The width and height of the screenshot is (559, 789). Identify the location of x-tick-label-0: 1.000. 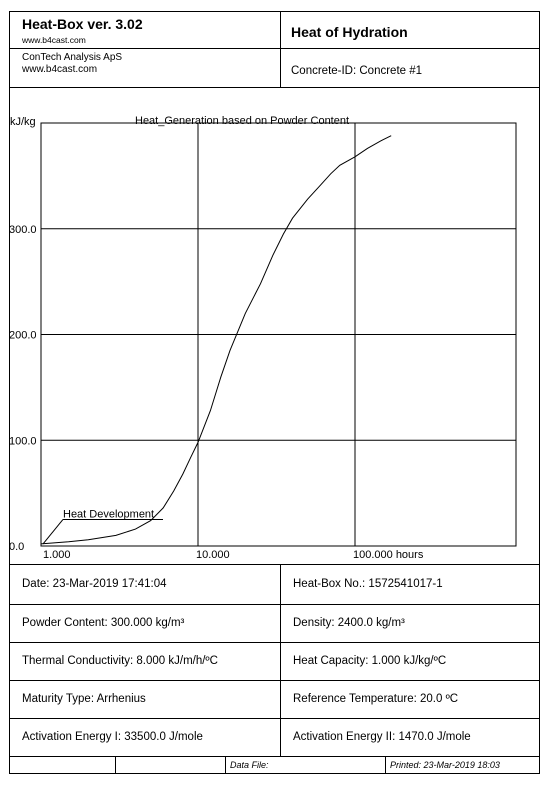
(57, 555).